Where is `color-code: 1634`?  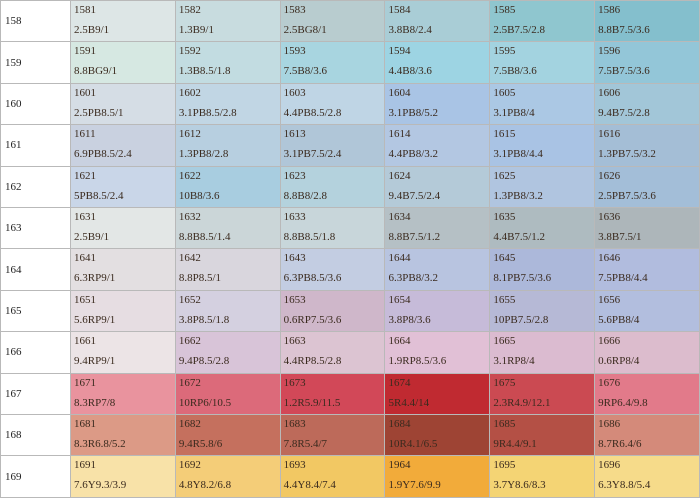 color-code: 1634 is located at coordinates (399, 217).